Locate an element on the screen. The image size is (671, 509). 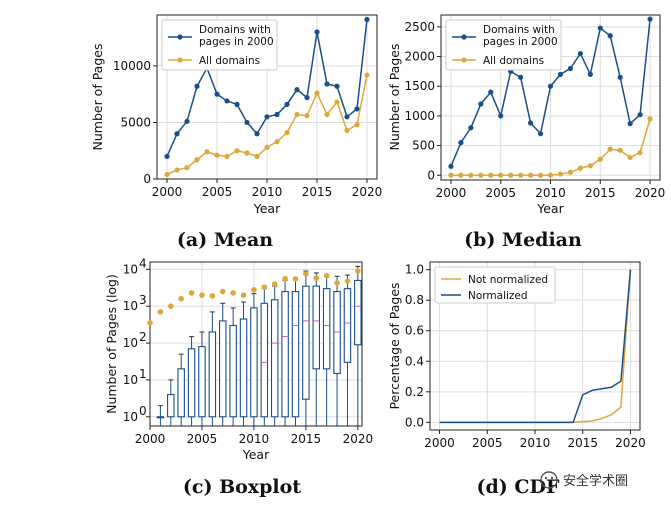
y-tick-exponent: 3 is located at coordinates (143, 300).